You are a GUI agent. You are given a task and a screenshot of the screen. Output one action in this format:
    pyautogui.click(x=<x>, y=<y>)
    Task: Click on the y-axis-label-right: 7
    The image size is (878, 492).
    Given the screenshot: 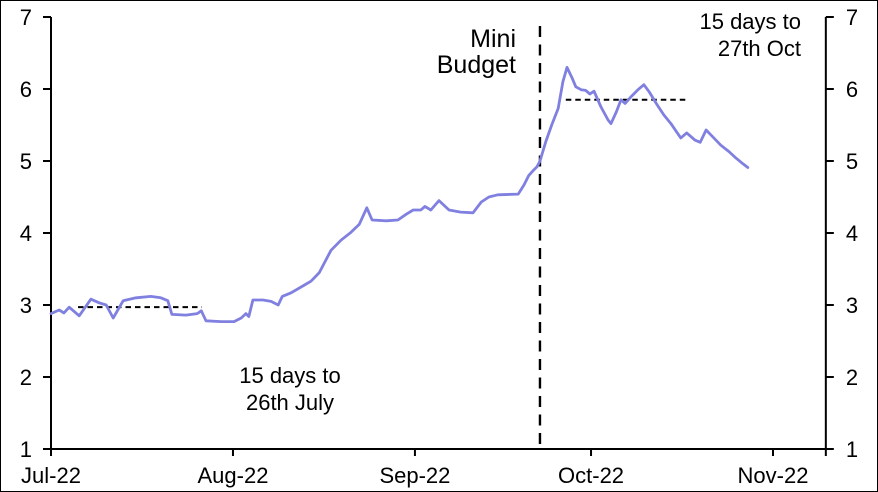 What is the action you would take?
    pyautogui.click(x=852, y=17)
    